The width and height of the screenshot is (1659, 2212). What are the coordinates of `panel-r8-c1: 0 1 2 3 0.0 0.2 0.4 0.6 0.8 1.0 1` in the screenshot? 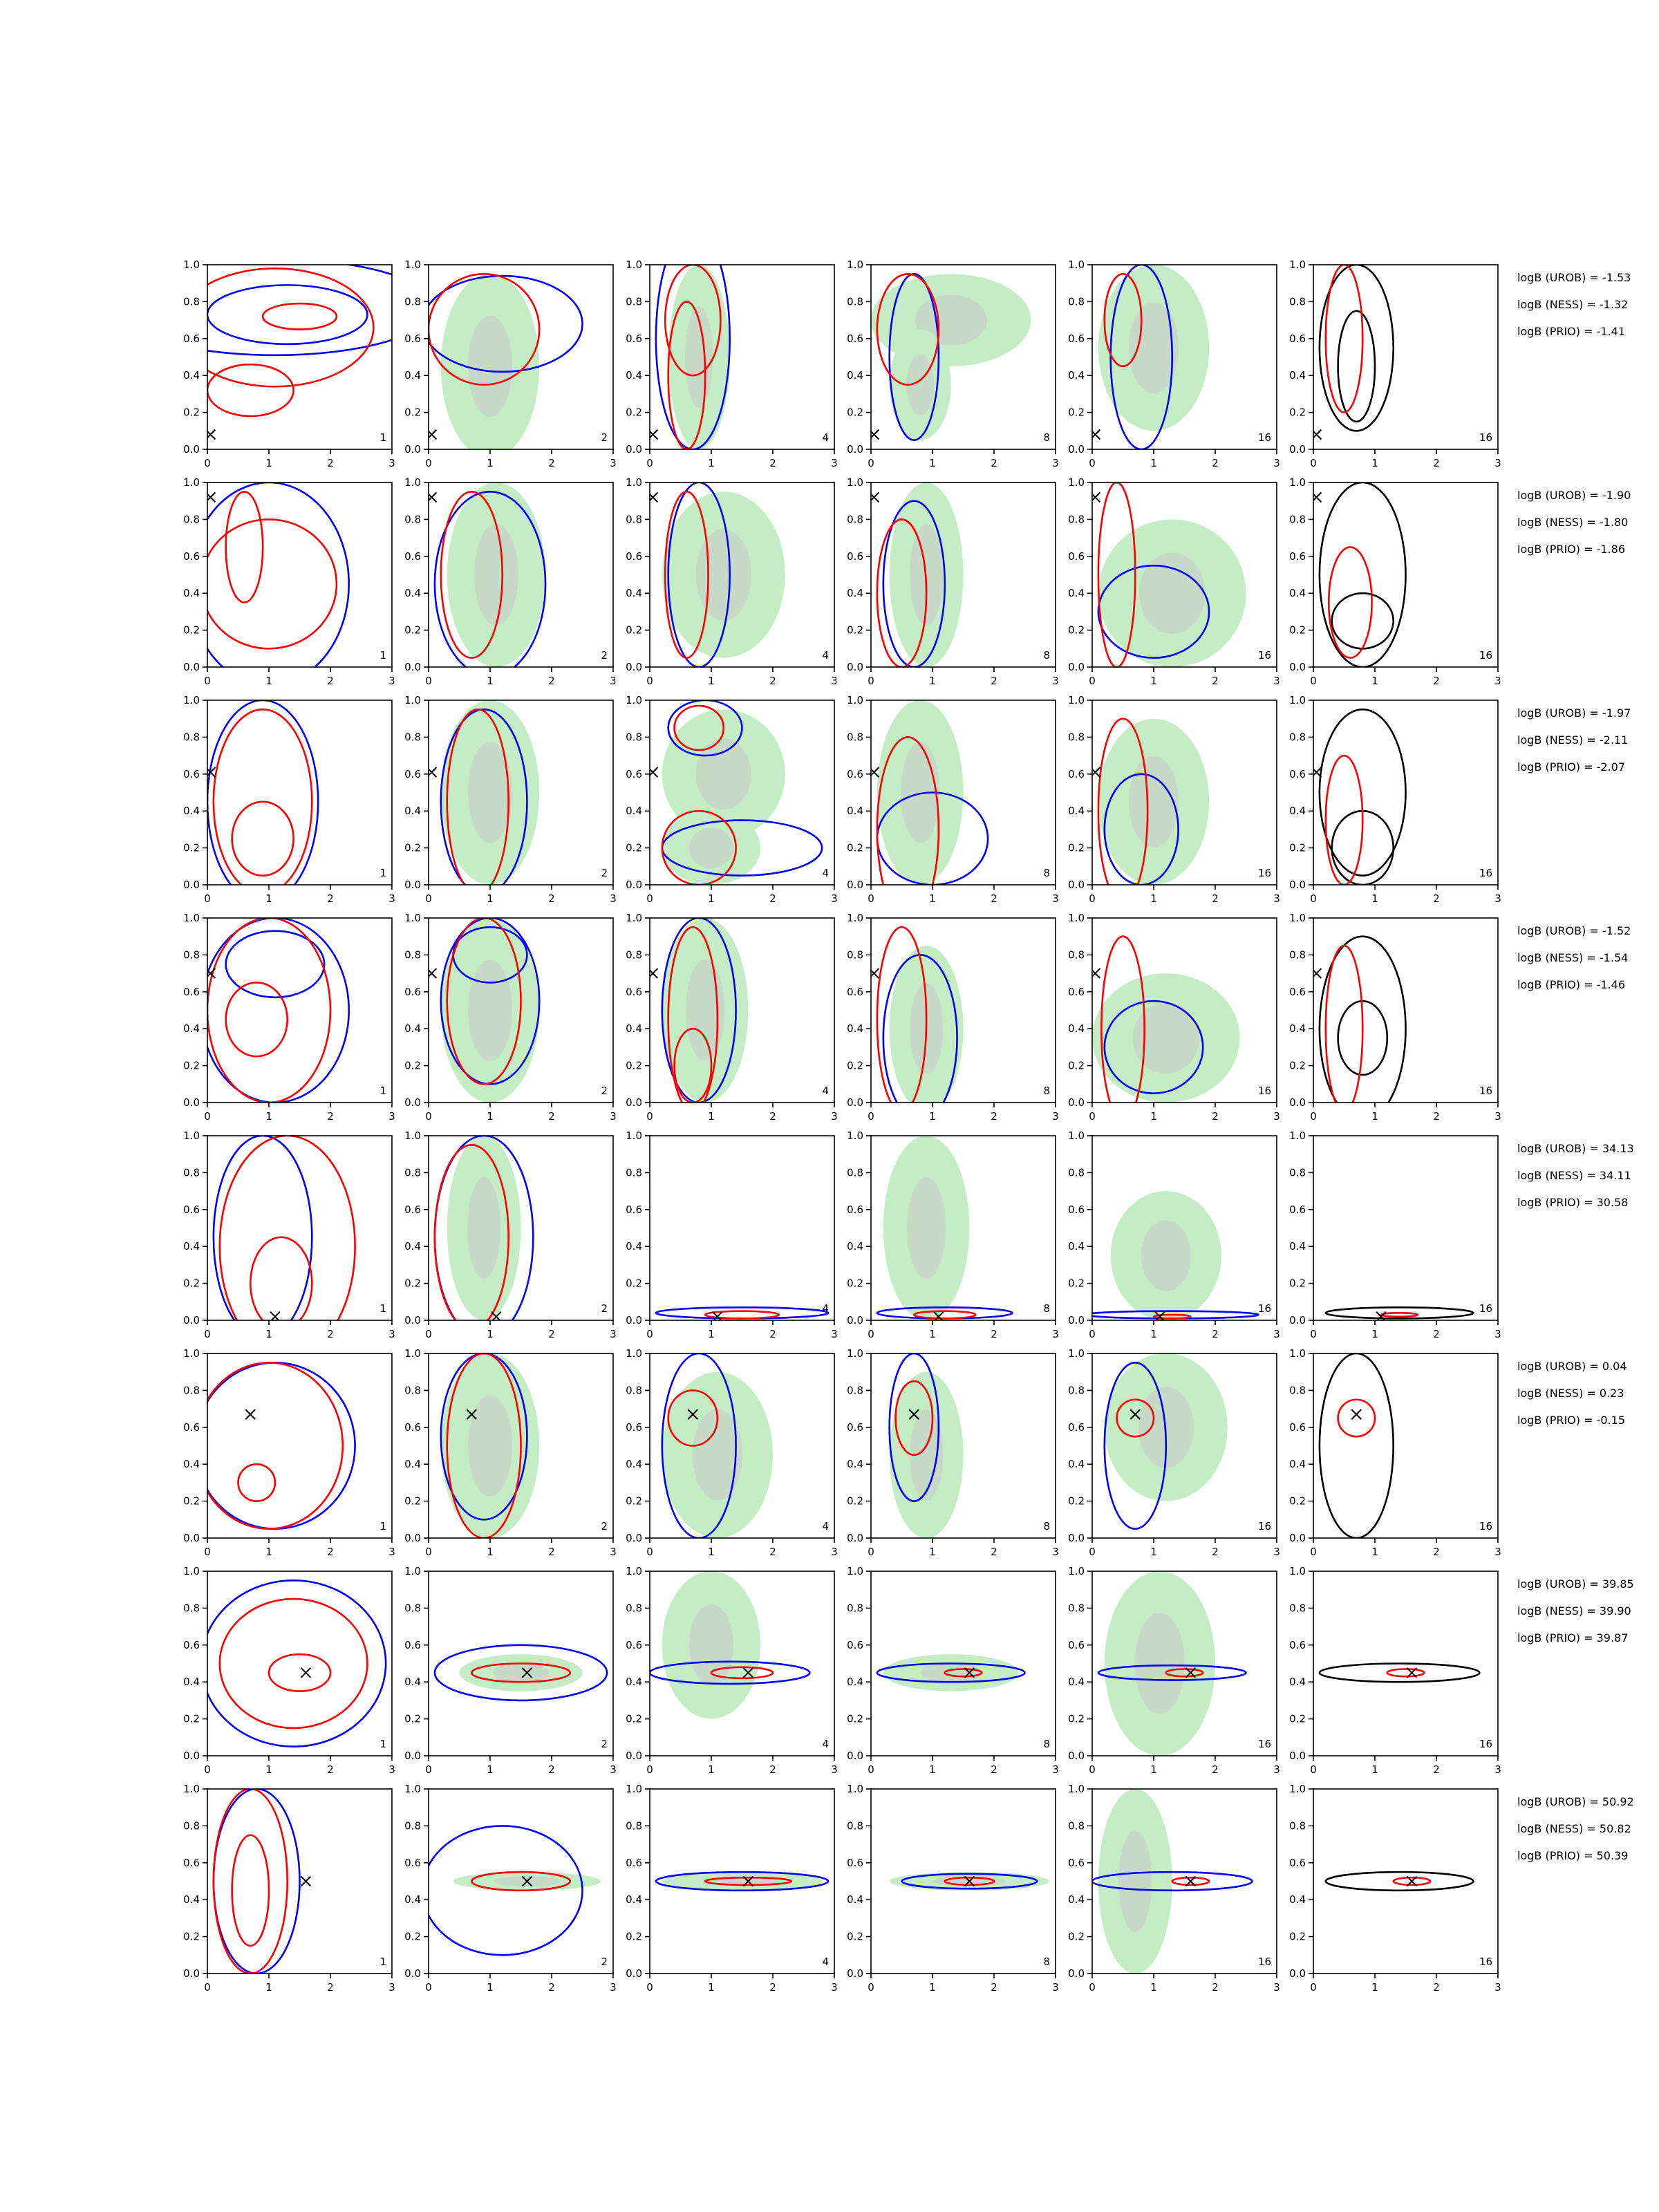 It's located at (289, 1888).